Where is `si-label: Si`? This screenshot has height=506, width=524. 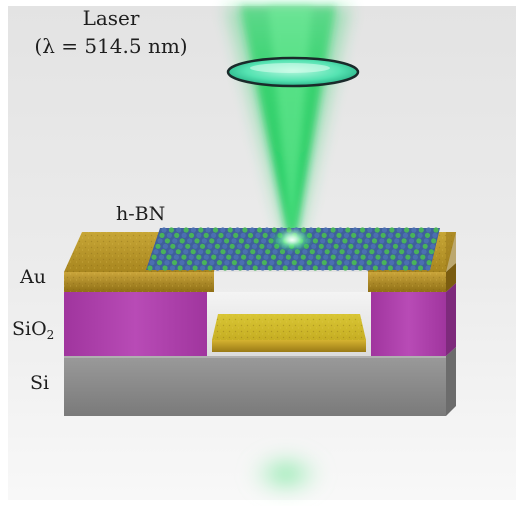 si-label: Si is located at coordinates (40, 383).